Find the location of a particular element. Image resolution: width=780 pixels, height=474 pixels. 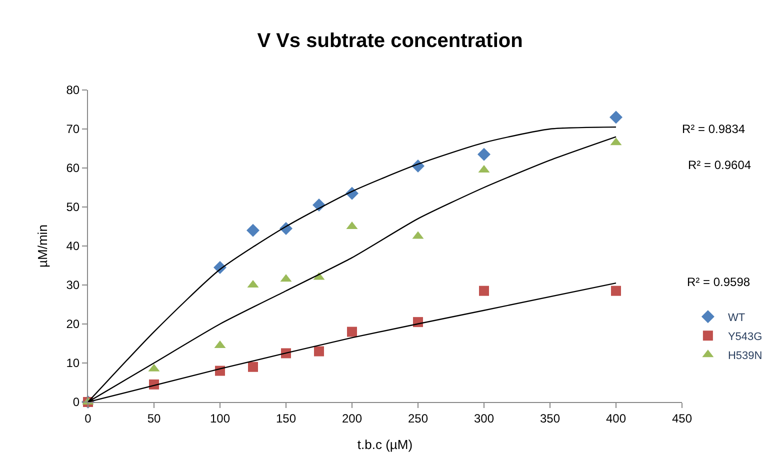

x-tick-label: 250 is located at coordinates (418, 418).